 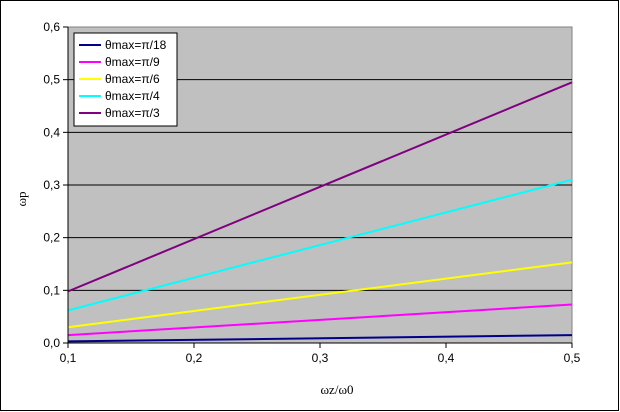 I want to click on legend-entry: θmax=π/4, so click(x=132, y=96).